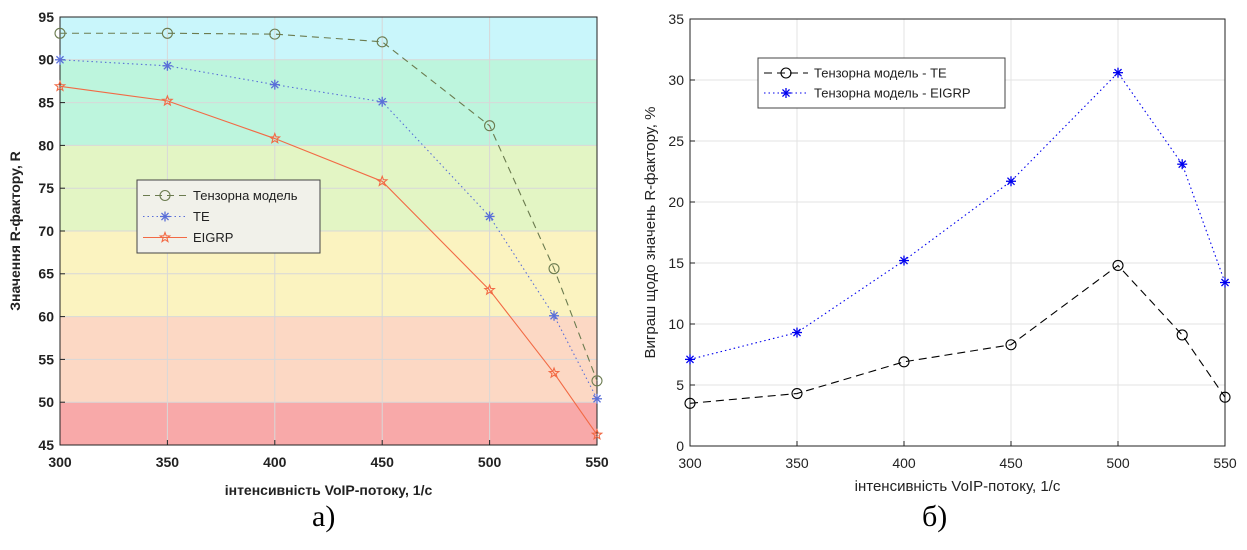  I want to click on legend-label: EIGRP, so click(213, 237).